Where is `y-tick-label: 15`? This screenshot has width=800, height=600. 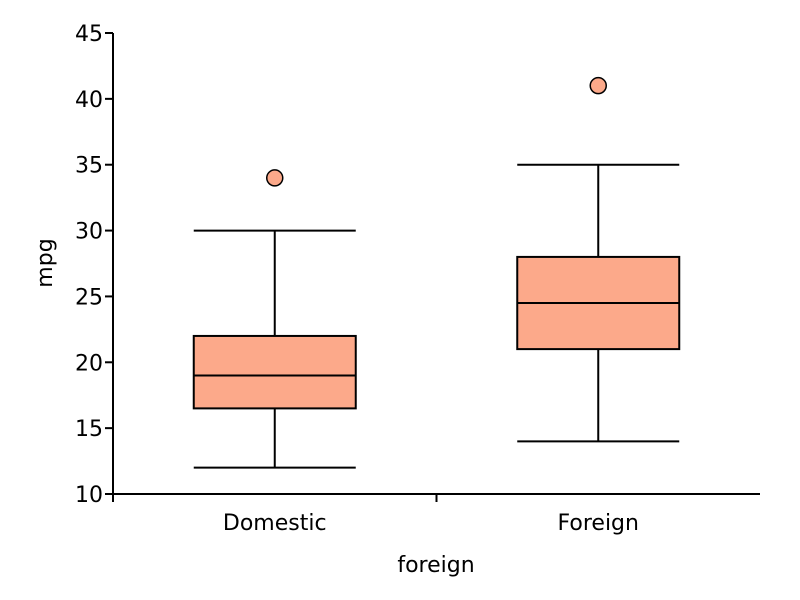 y-tick-label: 15 is located at coordinates (89, 429).